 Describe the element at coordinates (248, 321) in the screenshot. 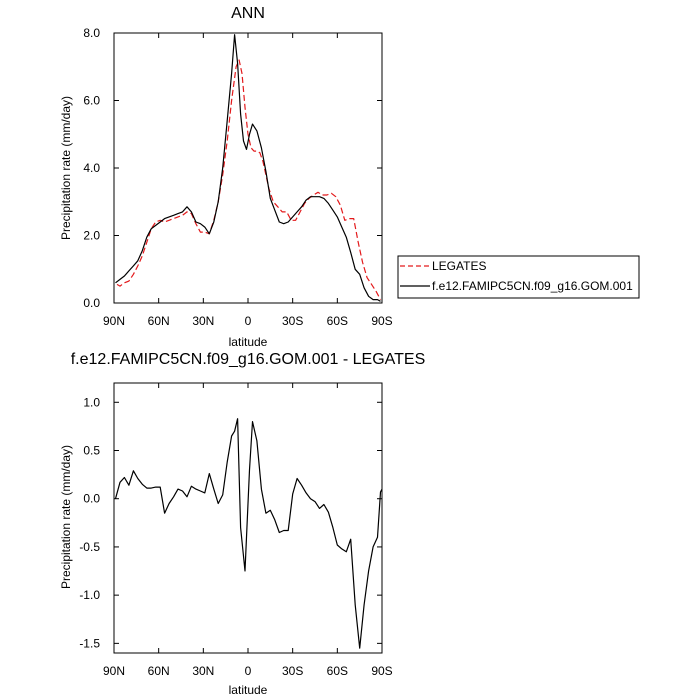

I see `top-x-tick-label: 0` at that location.